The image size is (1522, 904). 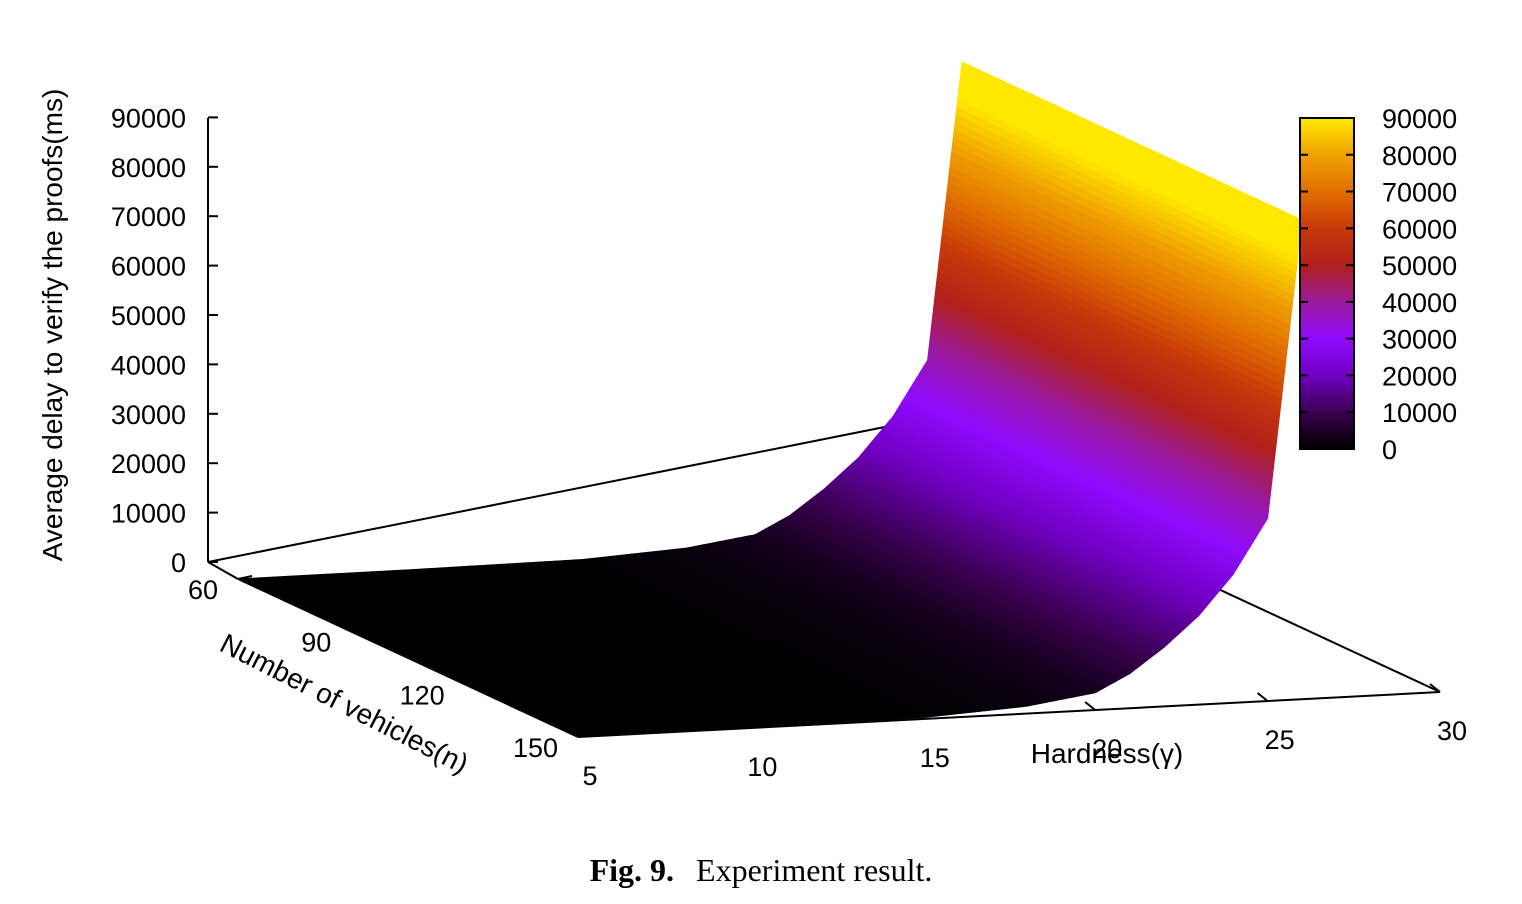 What do you see at coordinates (148, 464) in the screenshot?
I see `z-tick-label: 20000` at bounding box center [148, 464].